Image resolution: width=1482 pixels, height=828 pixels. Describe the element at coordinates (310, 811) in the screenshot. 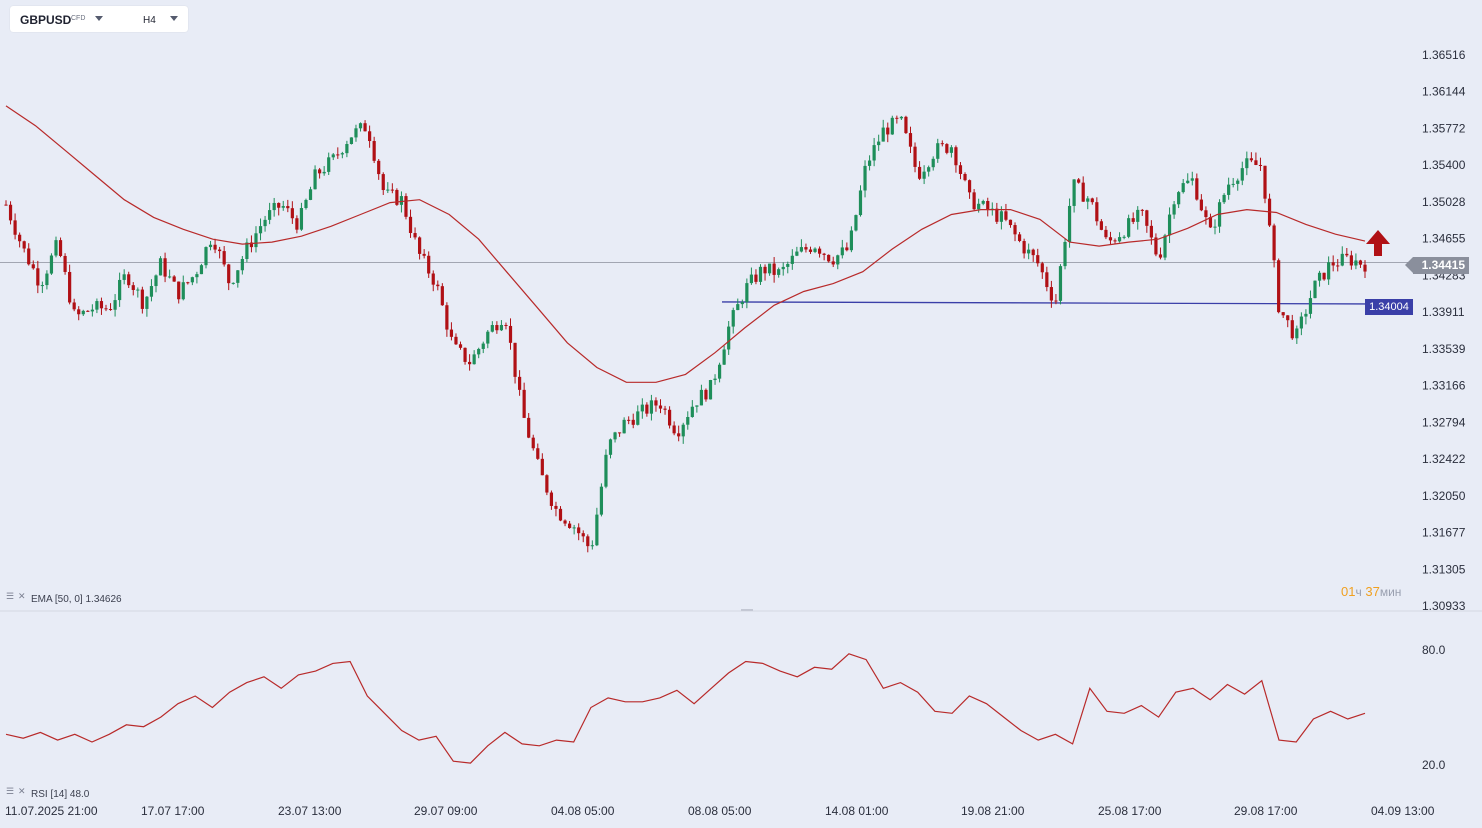

I see `x-tick-label: 23.07 13:00` at that location.